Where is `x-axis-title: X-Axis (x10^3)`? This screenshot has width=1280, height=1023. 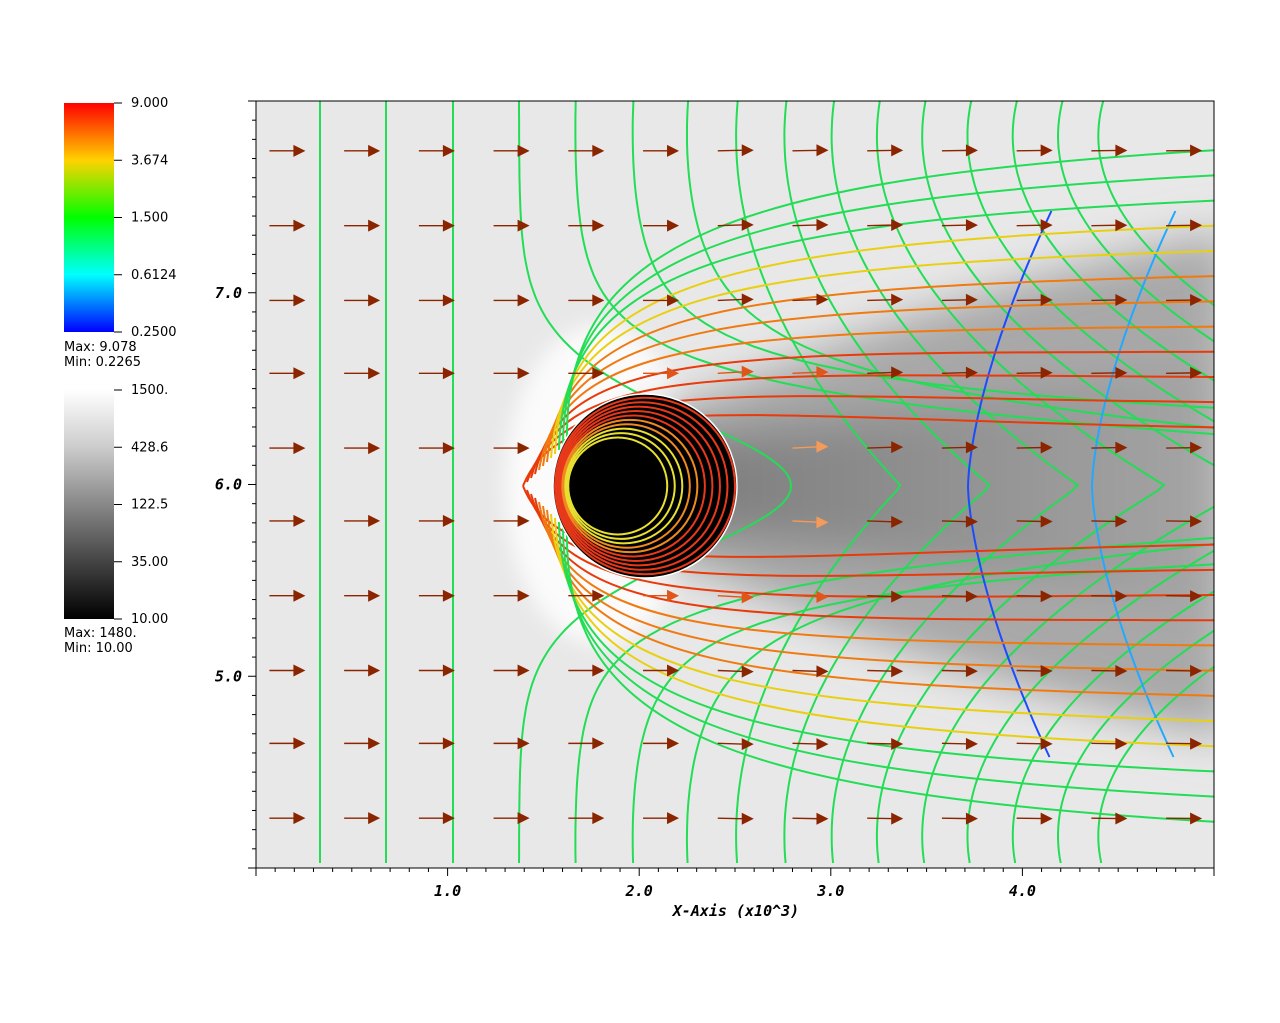
x-axis-title: X-Axis (x10^3) is located at coordinates (735, 911).